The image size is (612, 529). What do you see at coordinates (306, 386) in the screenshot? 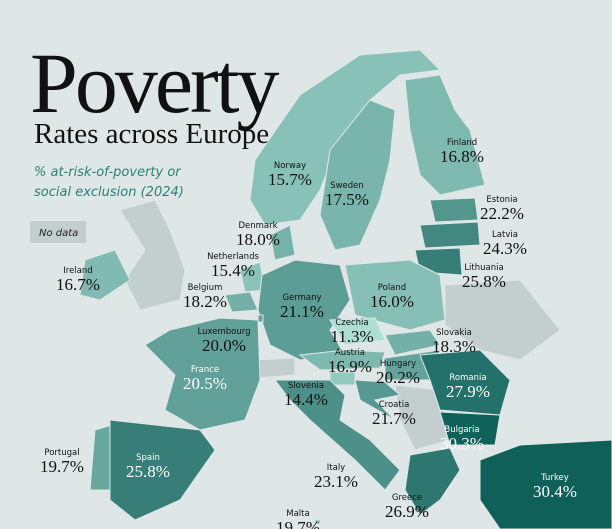
I see `country-name: Slovenia` at bounding box center [306, 386].